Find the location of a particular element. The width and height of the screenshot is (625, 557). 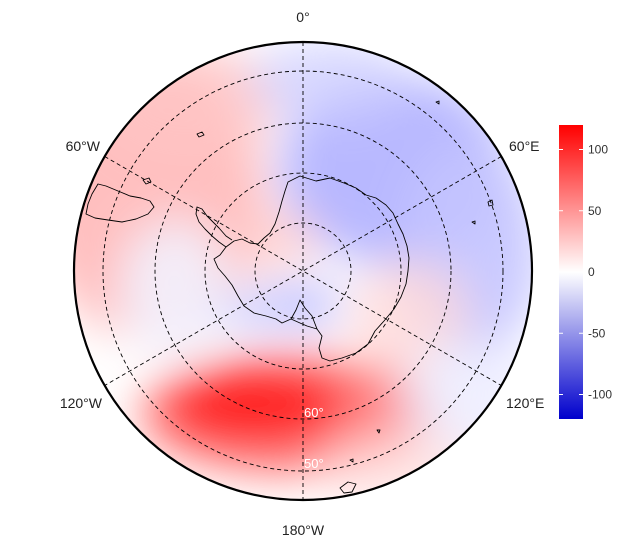

new-zealand-tip is located at coordinates (348, 487).